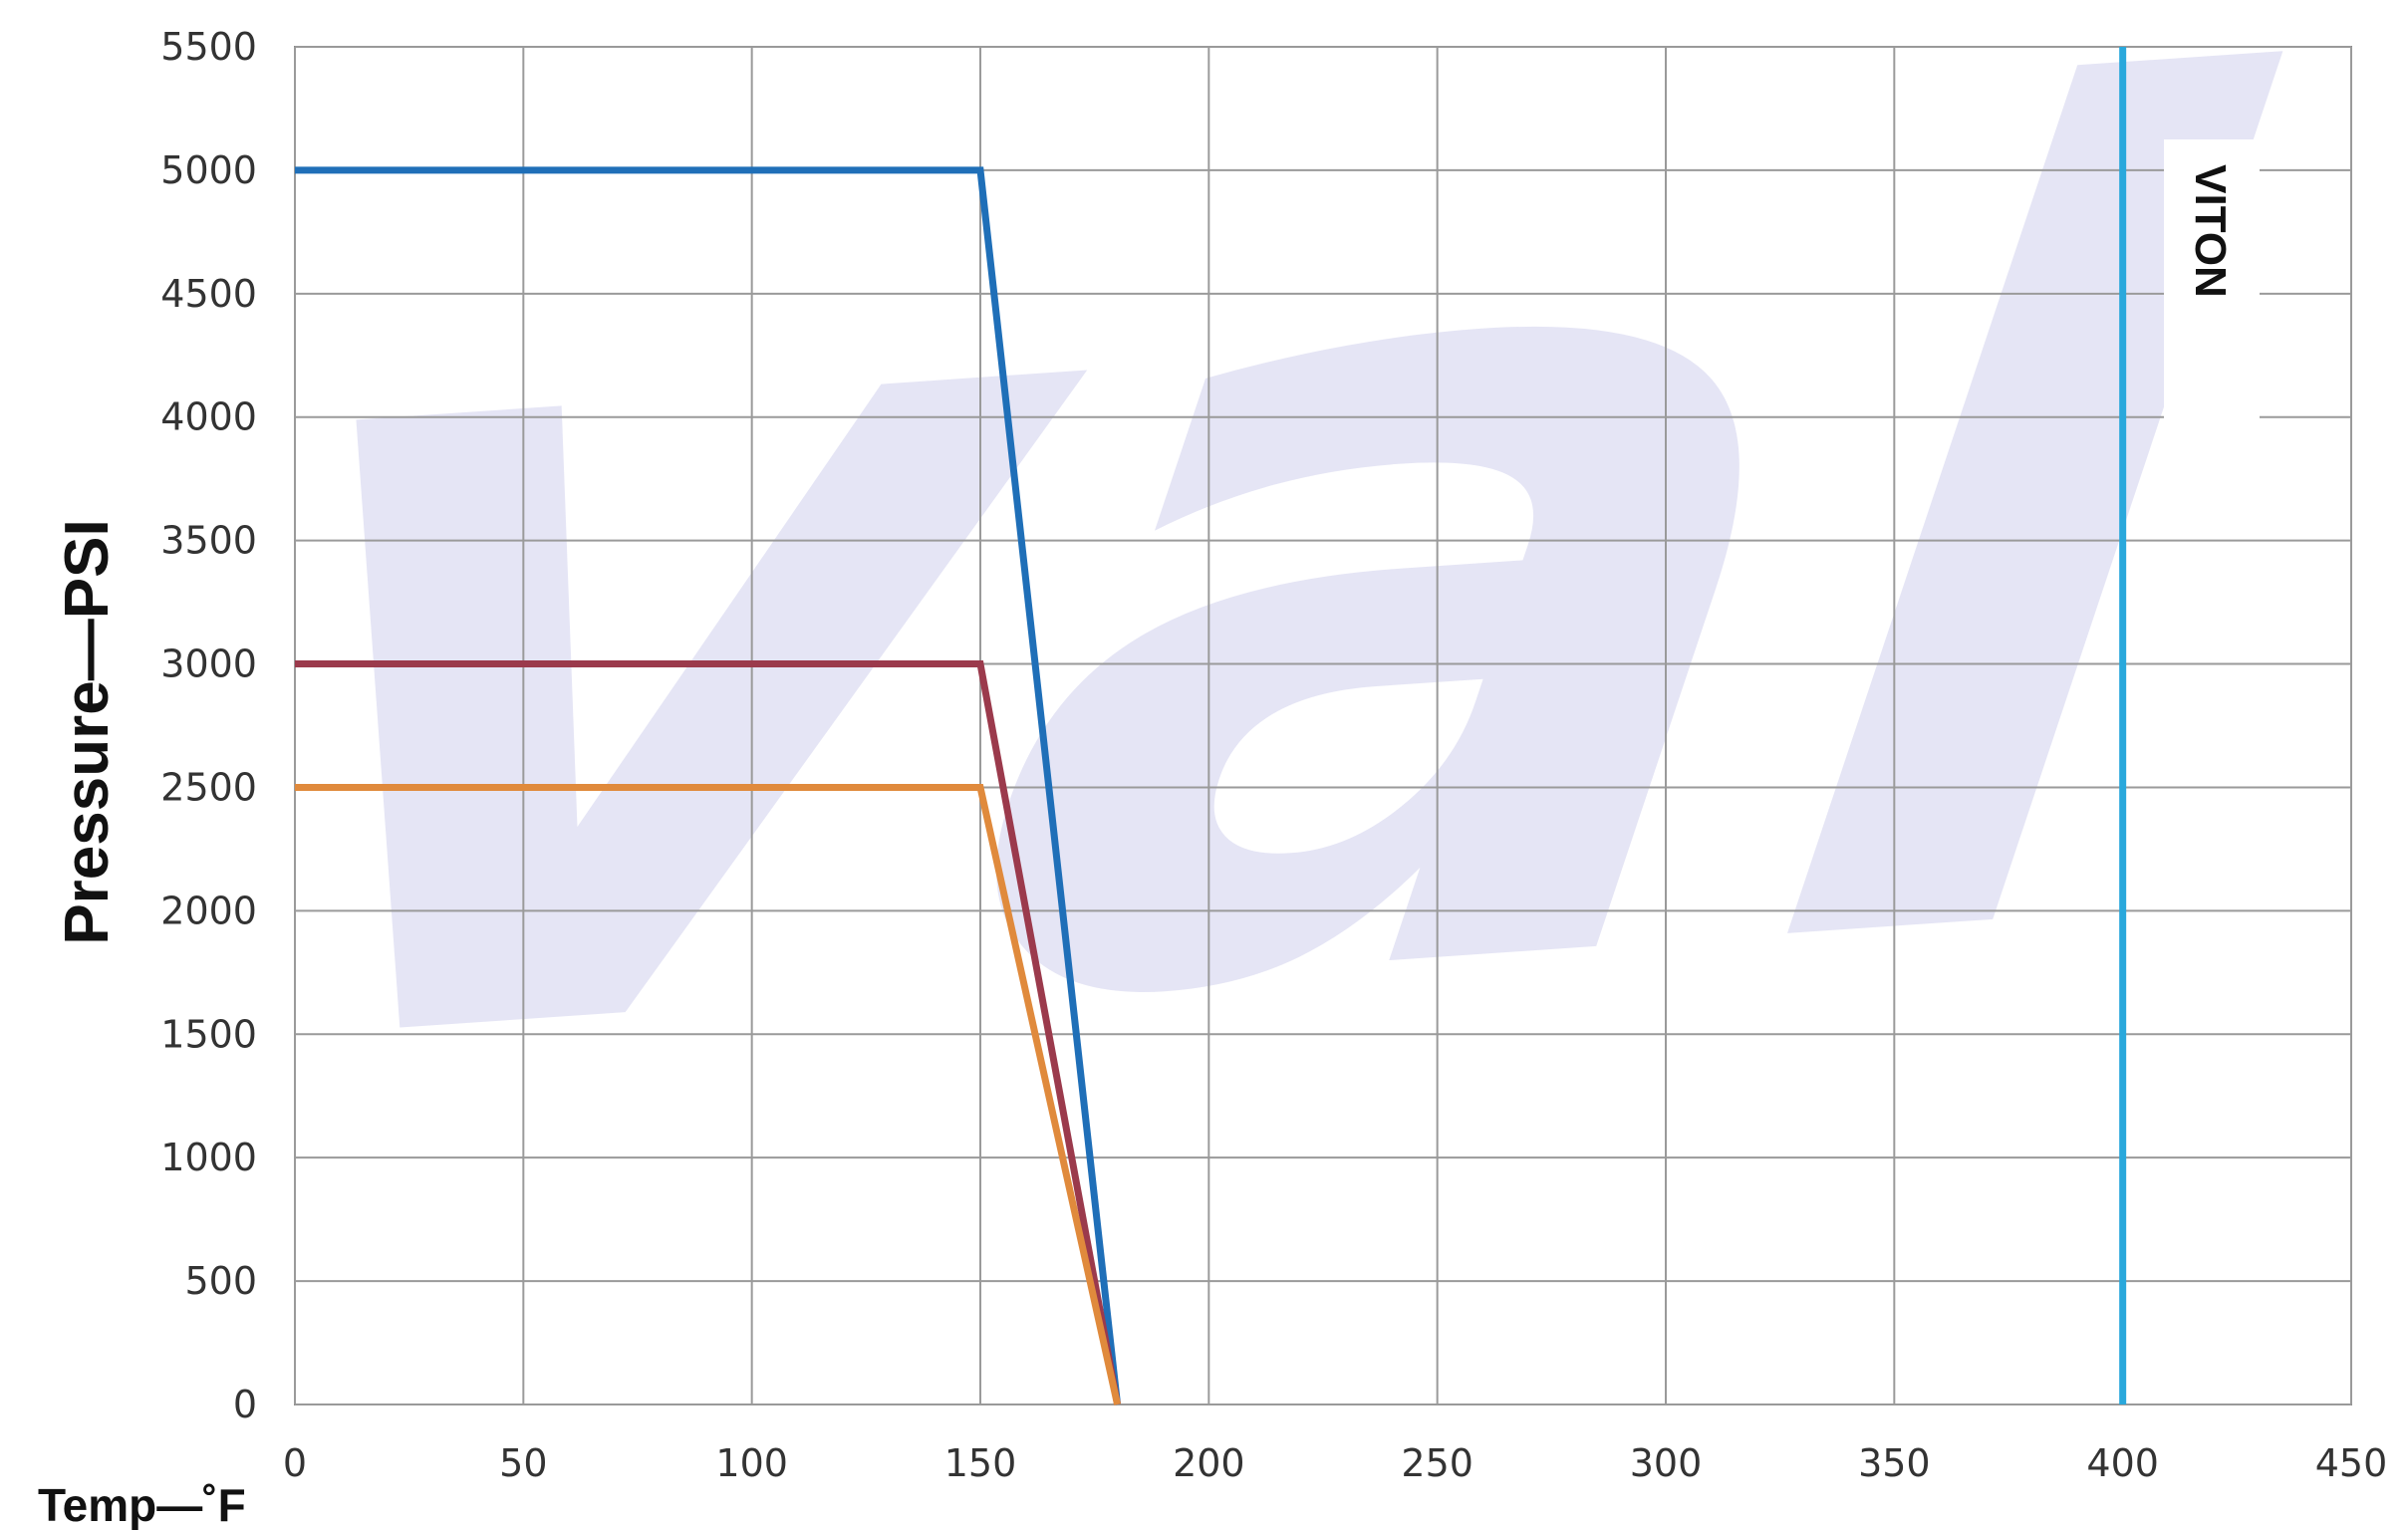 The height and width of the screenshot is (1530, 2408). I want to click on y-tick-label: 4500, so click(208, 294).